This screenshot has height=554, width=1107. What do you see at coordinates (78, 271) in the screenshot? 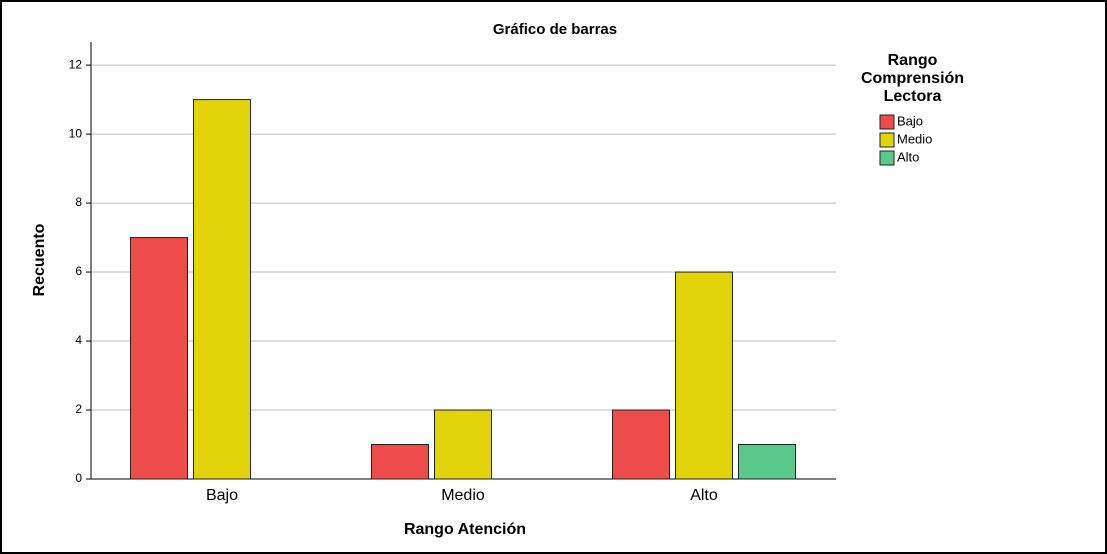
I see `y-tick-label: 6` at bounding box center [78, 271].